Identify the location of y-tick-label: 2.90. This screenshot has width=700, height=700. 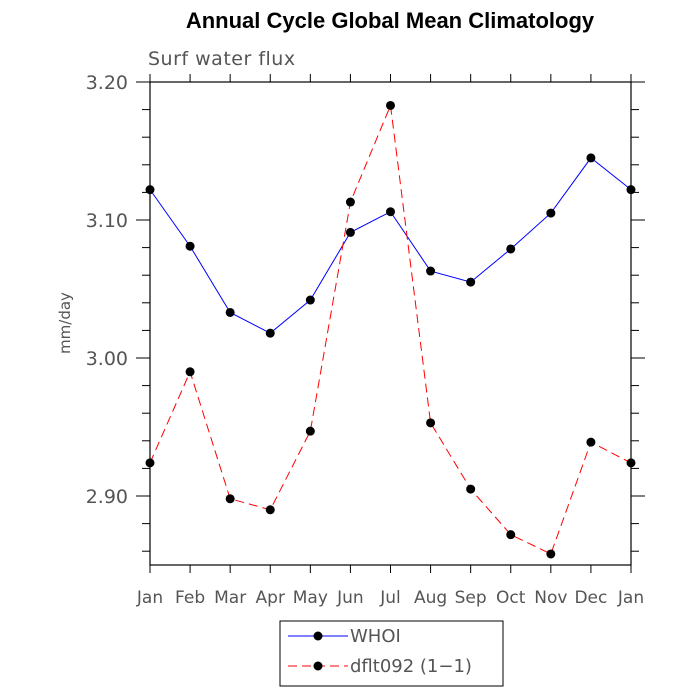
(107, 497).